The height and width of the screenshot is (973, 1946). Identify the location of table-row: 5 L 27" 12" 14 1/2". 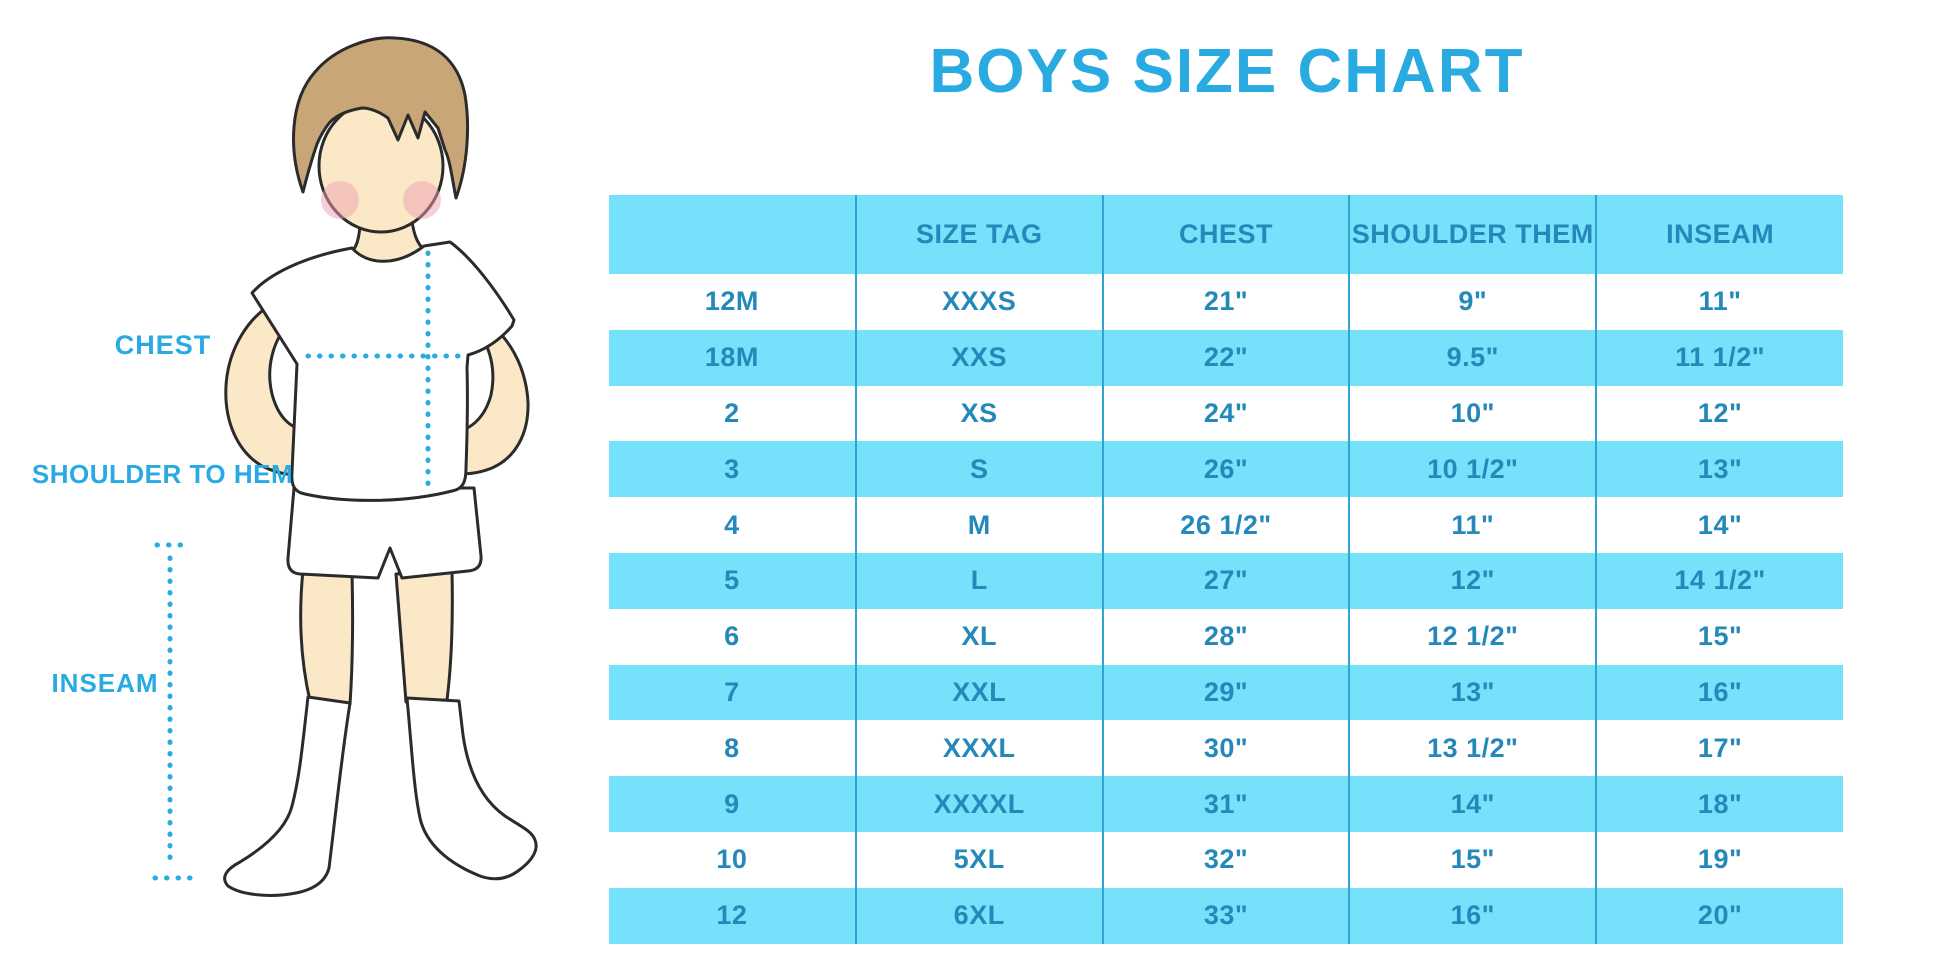
(1226, 580).